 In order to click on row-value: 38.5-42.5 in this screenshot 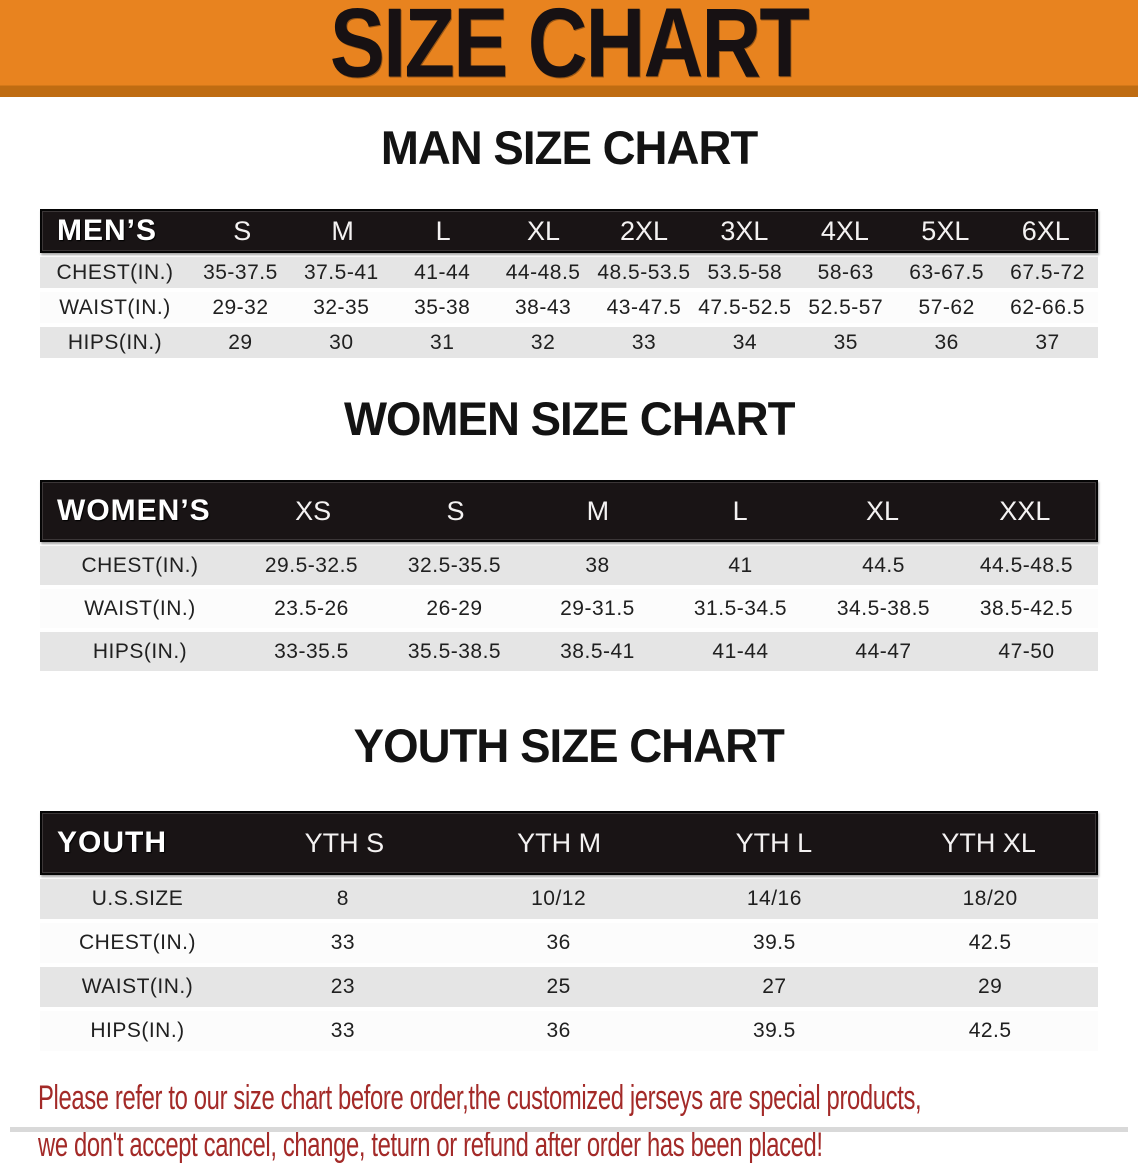, I will do `click(1026, 608)`.